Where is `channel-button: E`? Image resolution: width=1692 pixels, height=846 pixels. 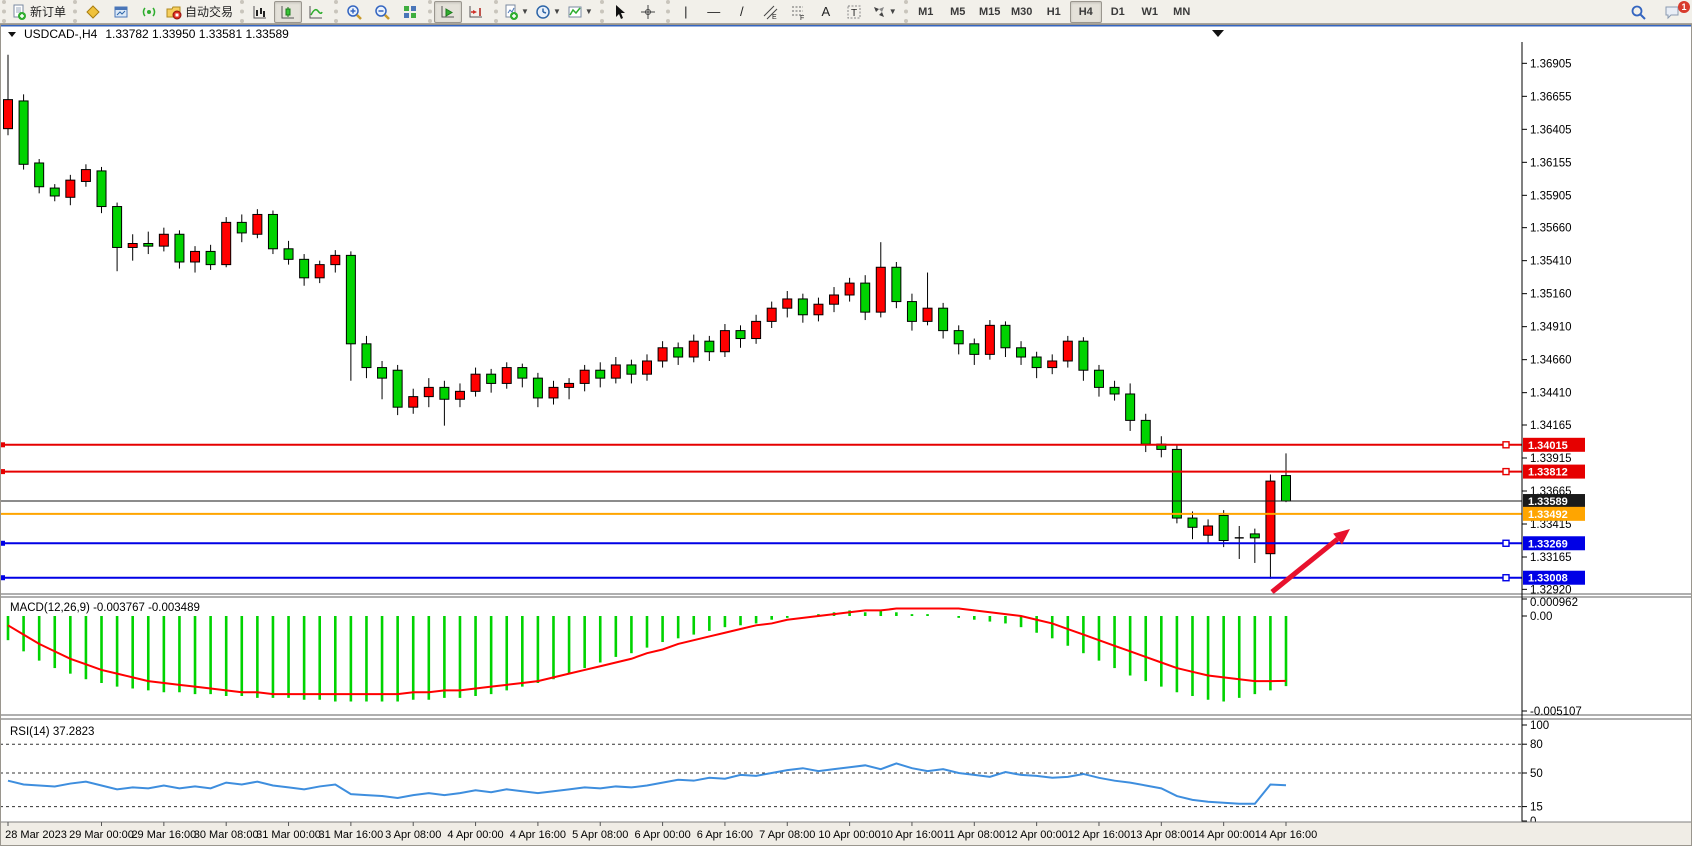
channel-button: E is located at coordinates (770, 12).